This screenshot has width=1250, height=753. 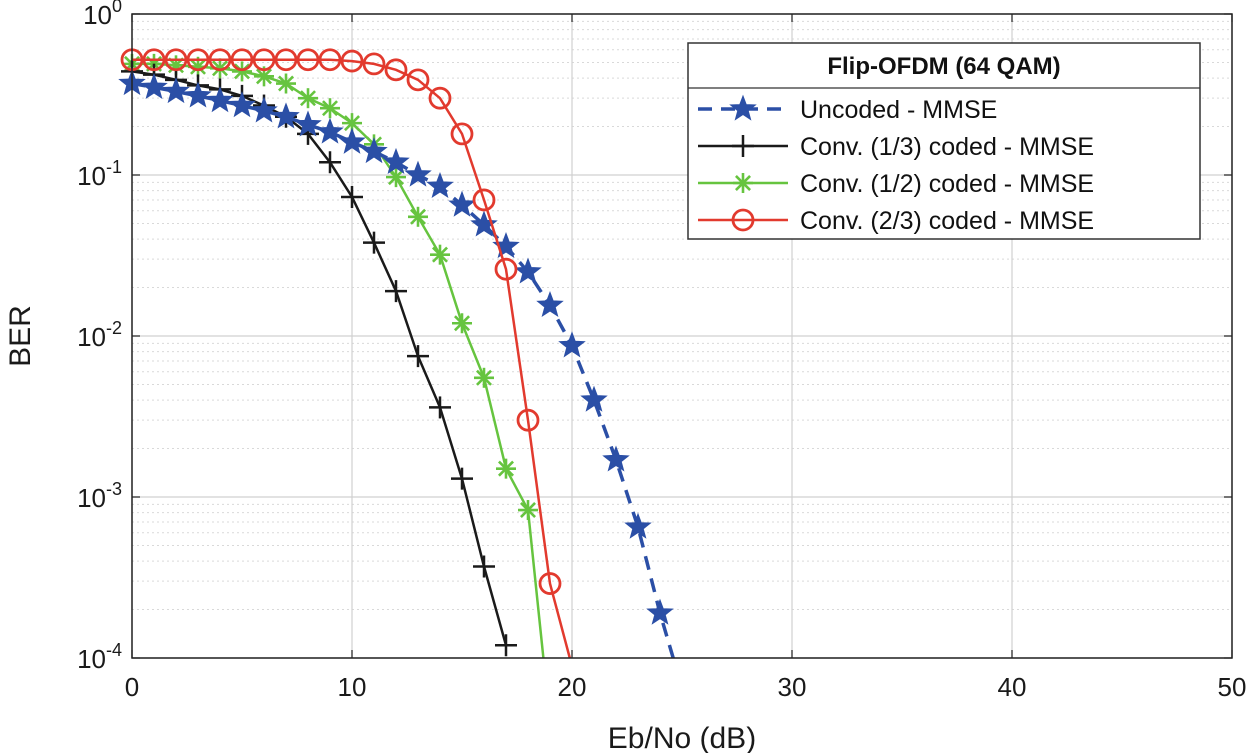 What do you see at coordinates (682, 737) in the screenshot?
I see `x-axis-label: Eb/No (dB)` at bounding box center [682, 737].